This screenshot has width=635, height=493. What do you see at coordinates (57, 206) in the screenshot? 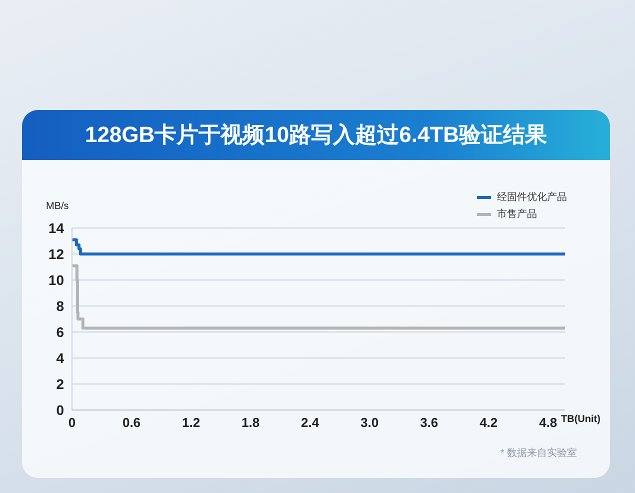
I see `y-axis-title: MB/s` at bounding box center [57, 206].